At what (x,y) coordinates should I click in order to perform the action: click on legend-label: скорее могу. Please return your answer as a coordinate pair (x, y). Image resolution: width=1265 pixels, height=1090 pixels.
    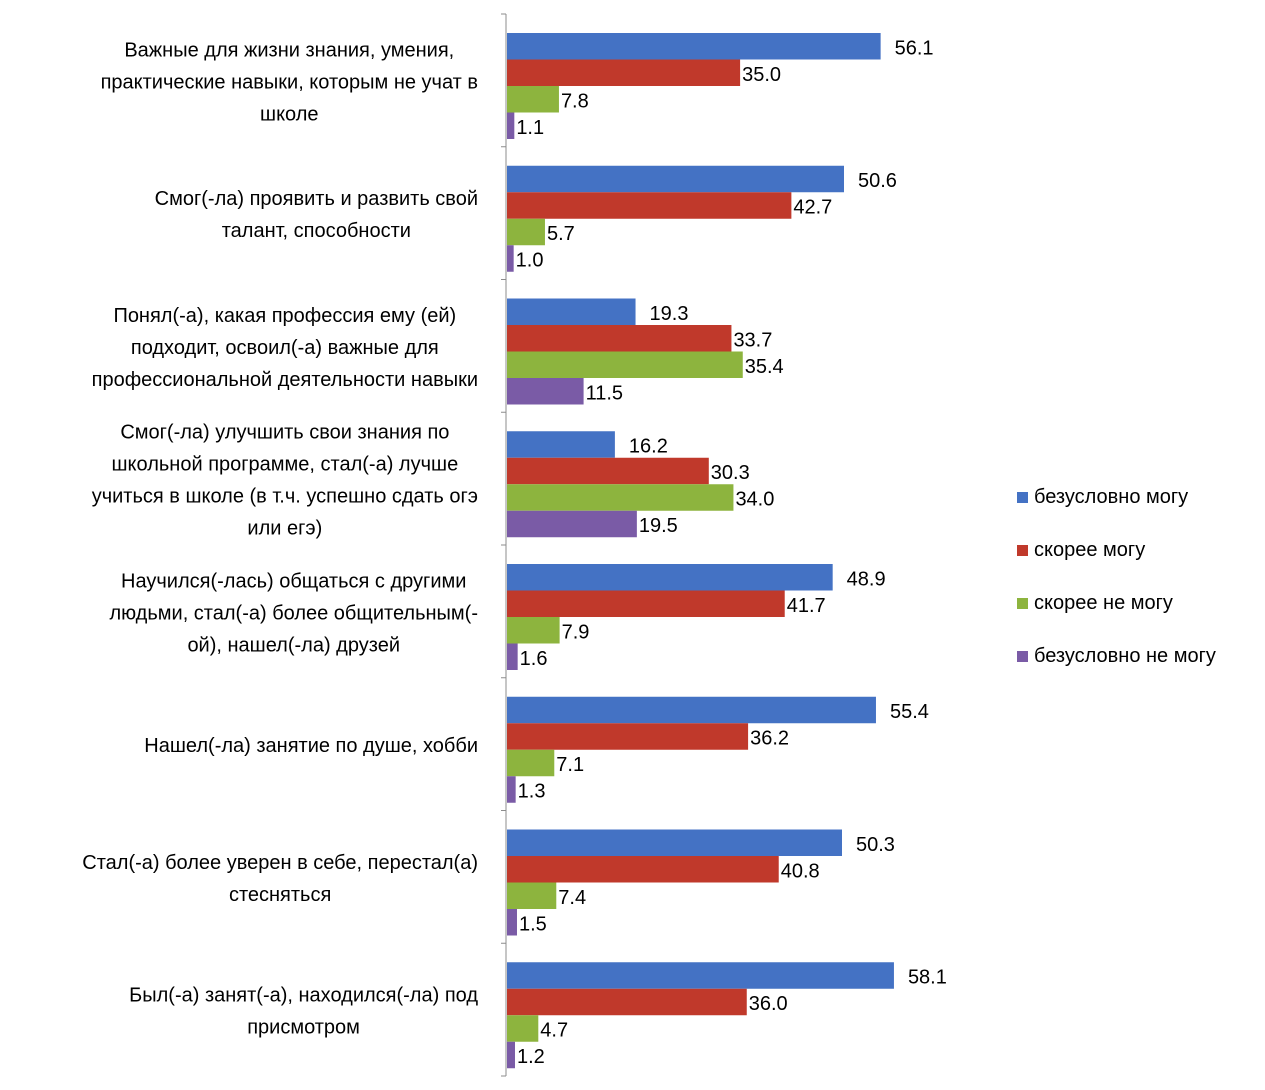
    Looking at the image, I should click on (1090, 550).